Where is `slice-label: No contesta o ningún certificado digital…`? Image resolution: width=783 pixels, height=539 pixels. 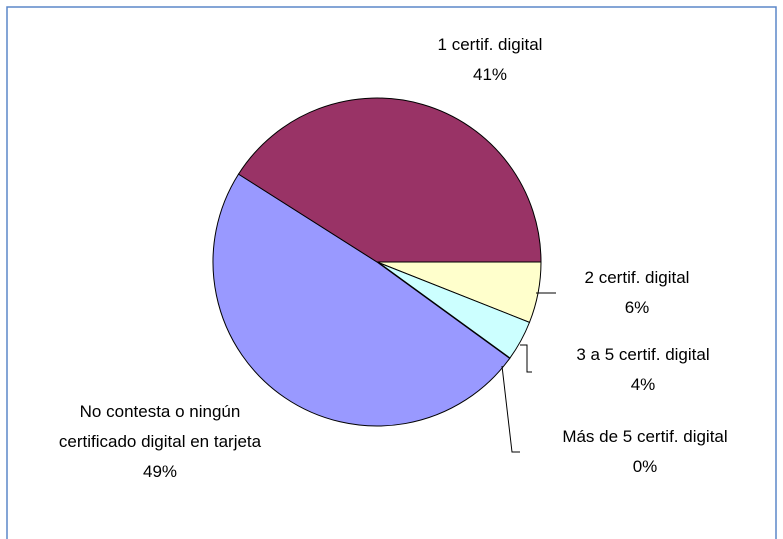 slice-label: No contesta o ningún certificado digital… is located at coordinates (160, 442).